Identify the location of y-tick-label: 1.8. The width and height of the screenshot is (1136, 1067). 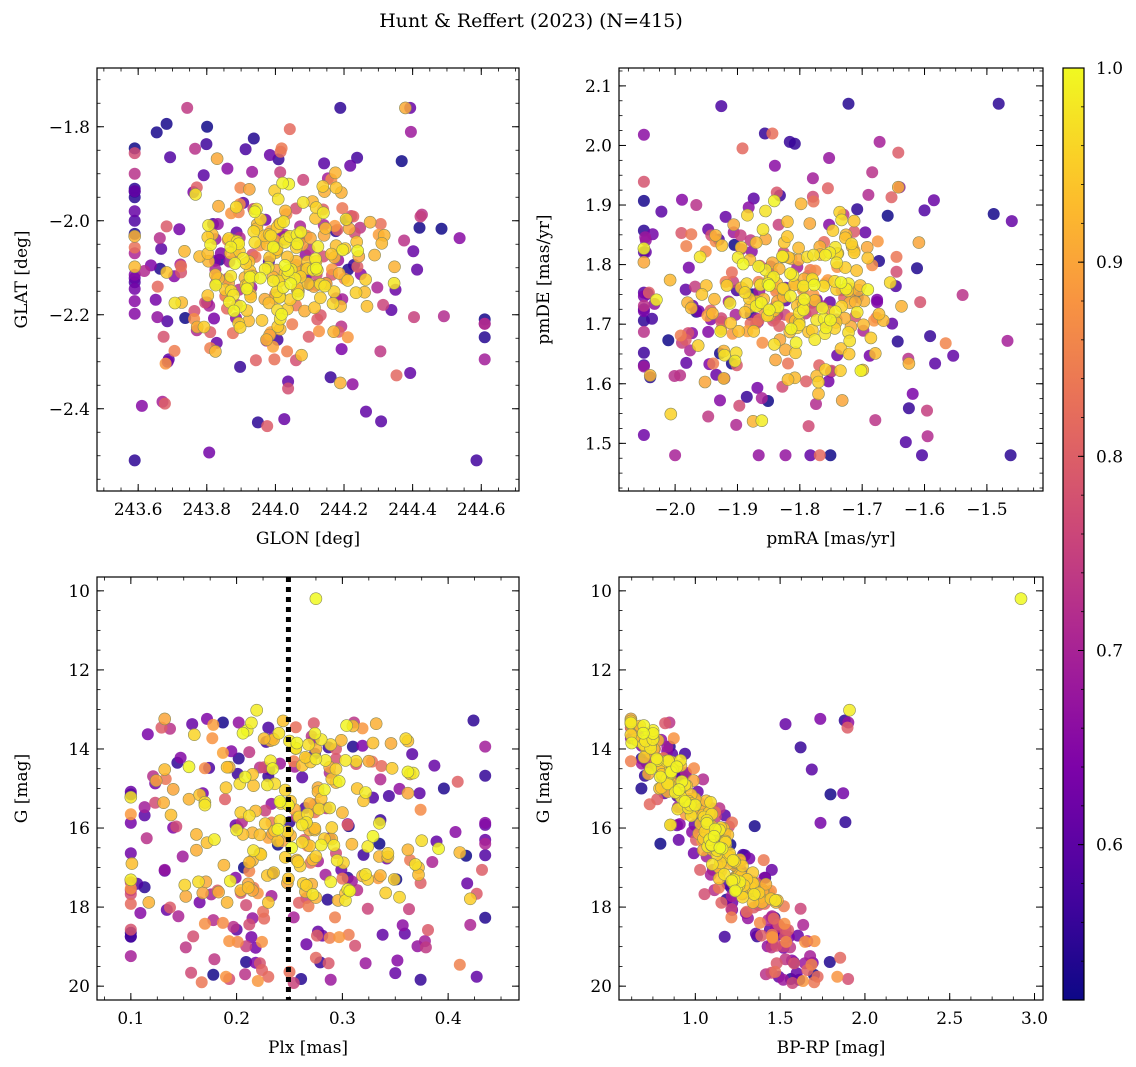
(598, 266).